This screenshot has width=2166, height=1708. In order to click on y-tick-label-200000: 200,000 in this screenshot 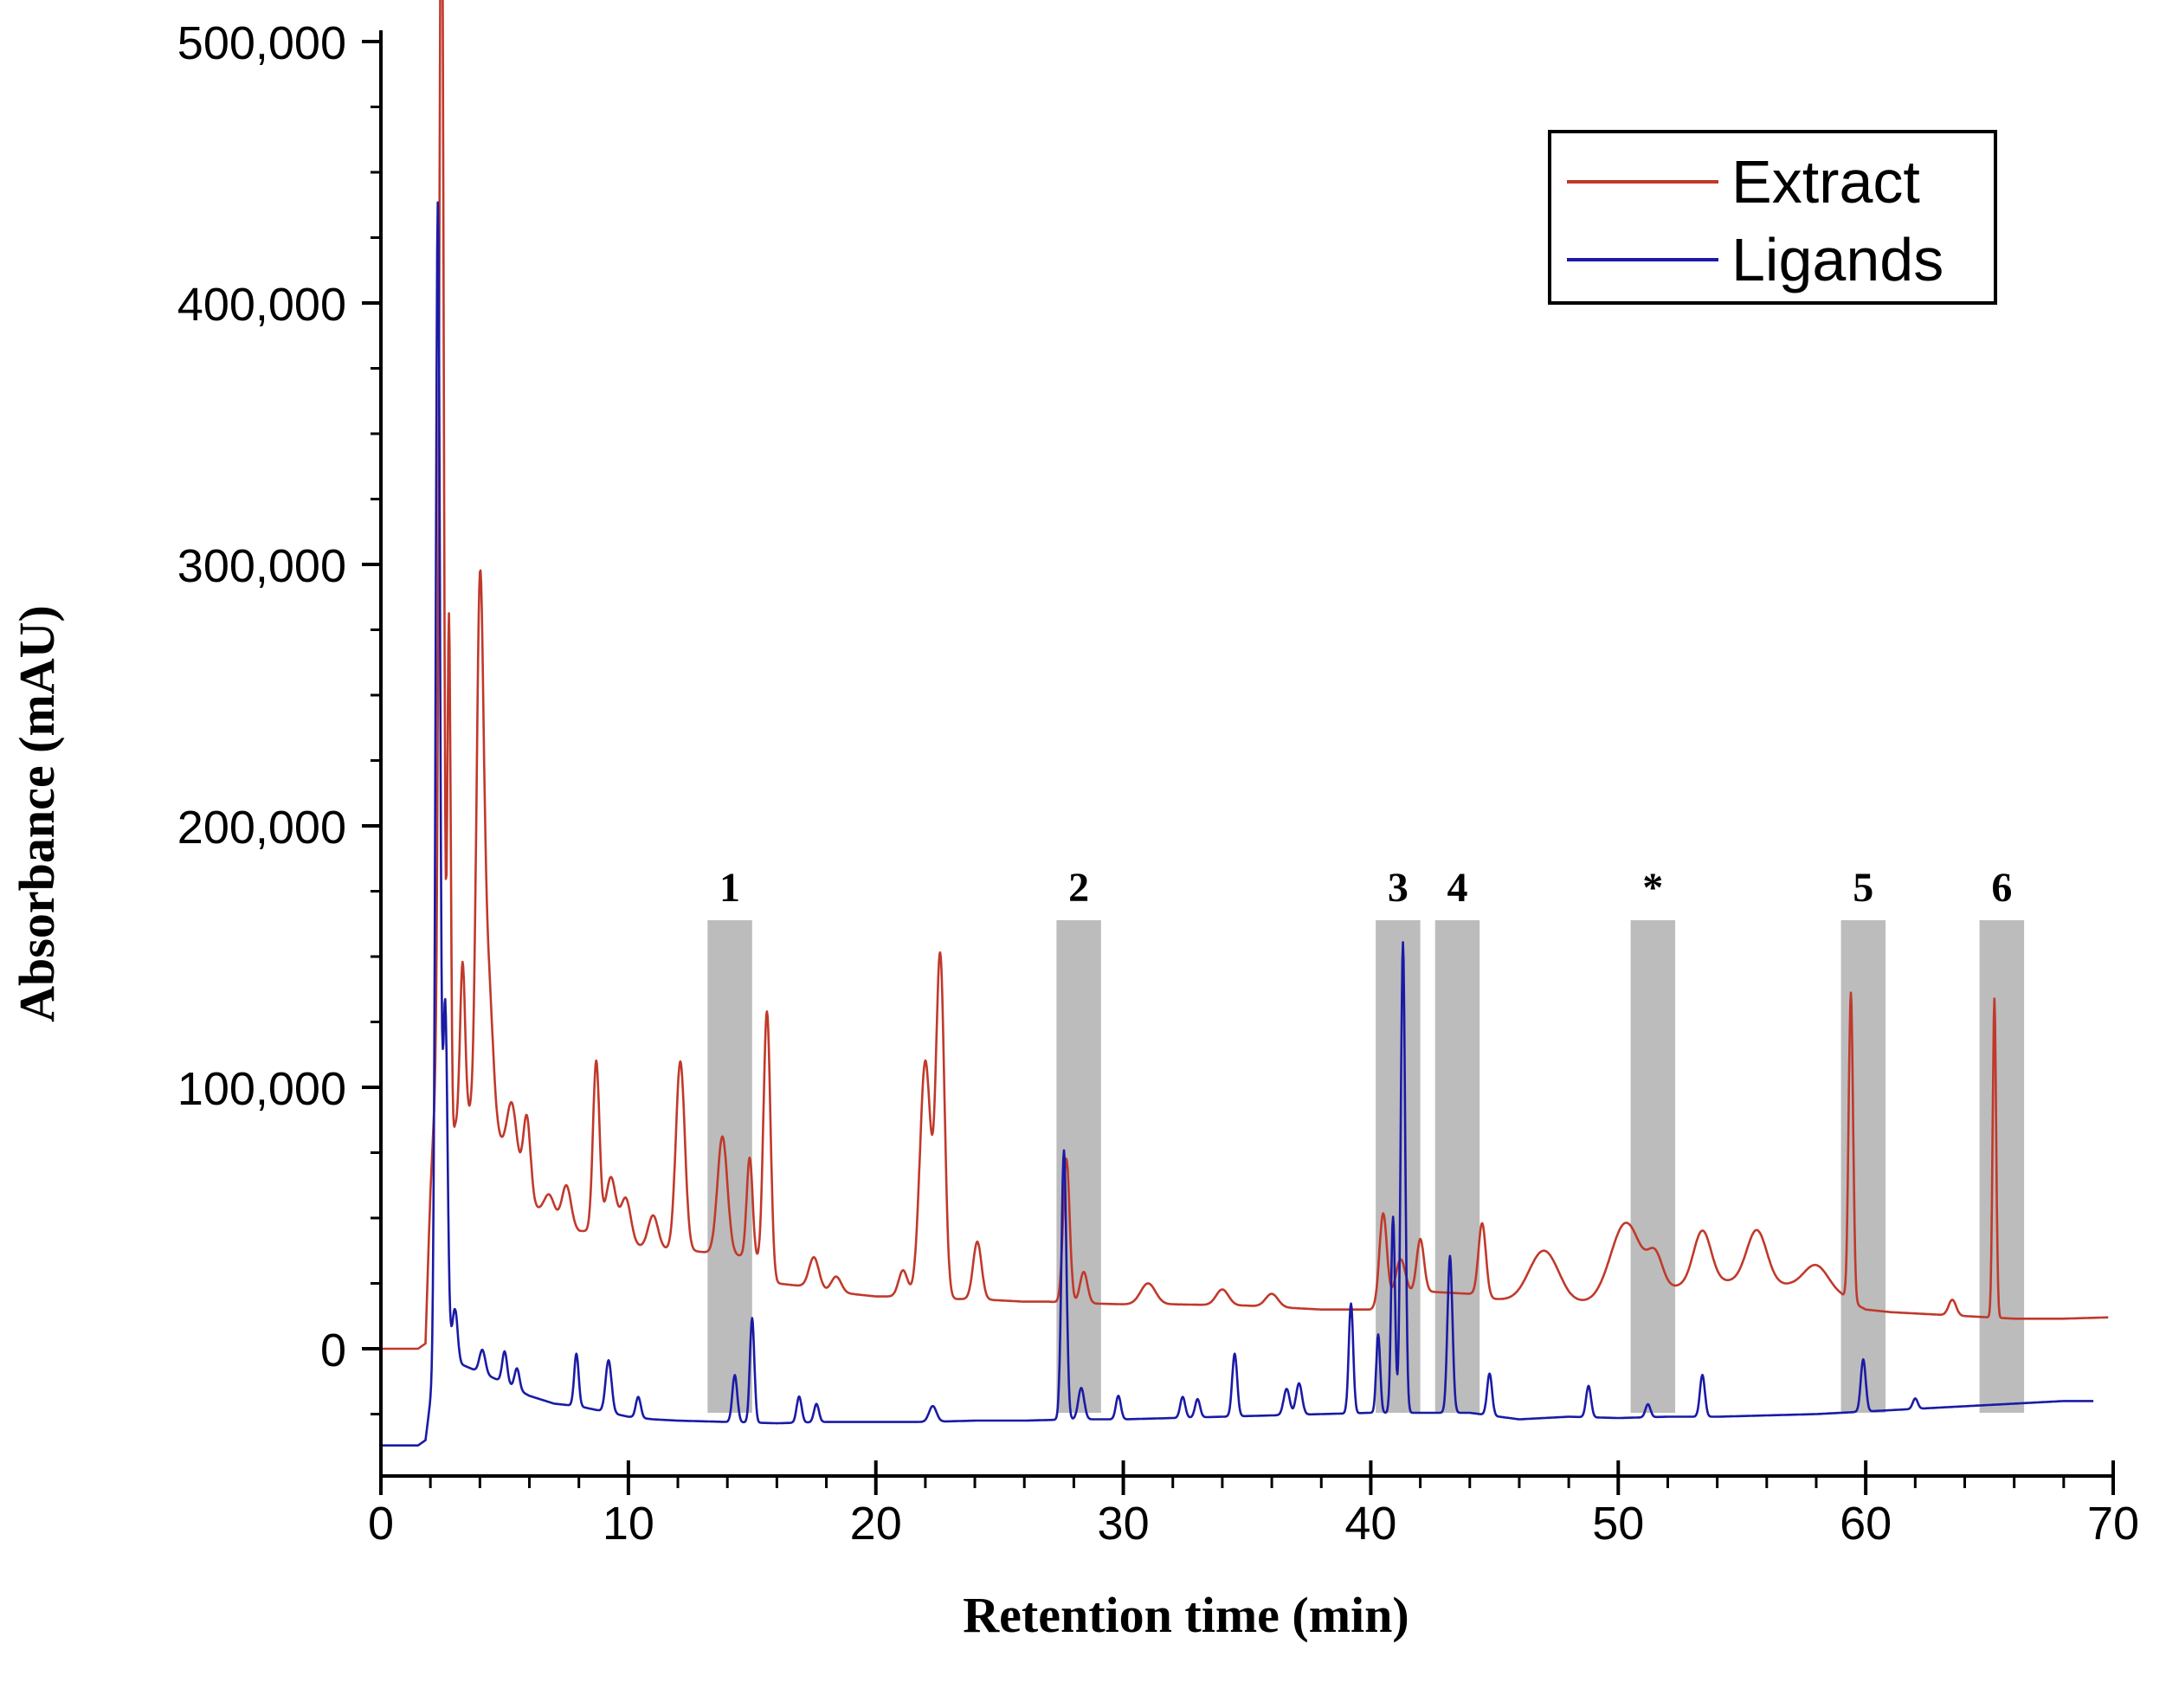, I will do `click(261, 828)`.